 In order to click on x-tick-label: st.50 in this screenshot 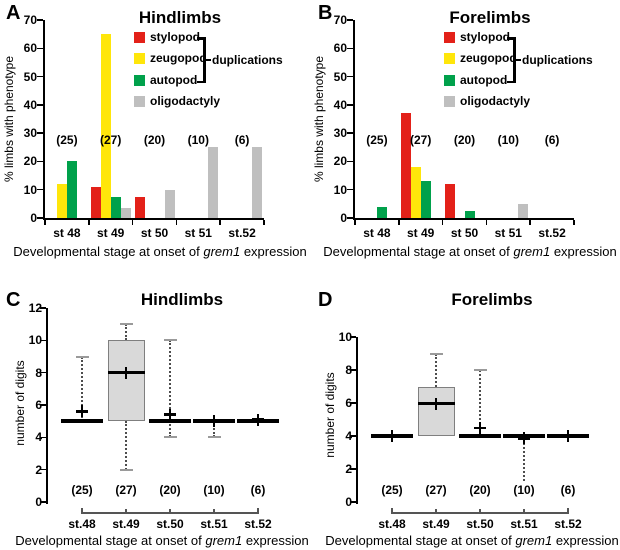, I will do `click(170, 524)`.